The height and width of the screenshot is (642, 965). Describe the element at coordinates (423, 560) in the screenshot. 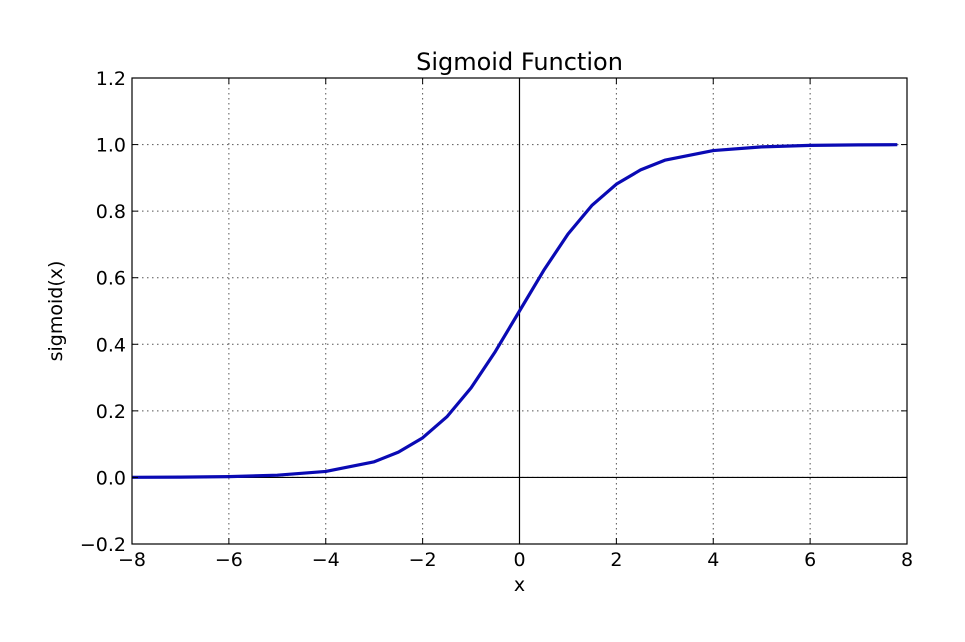

I see `x-tick-label: −2` at that location.